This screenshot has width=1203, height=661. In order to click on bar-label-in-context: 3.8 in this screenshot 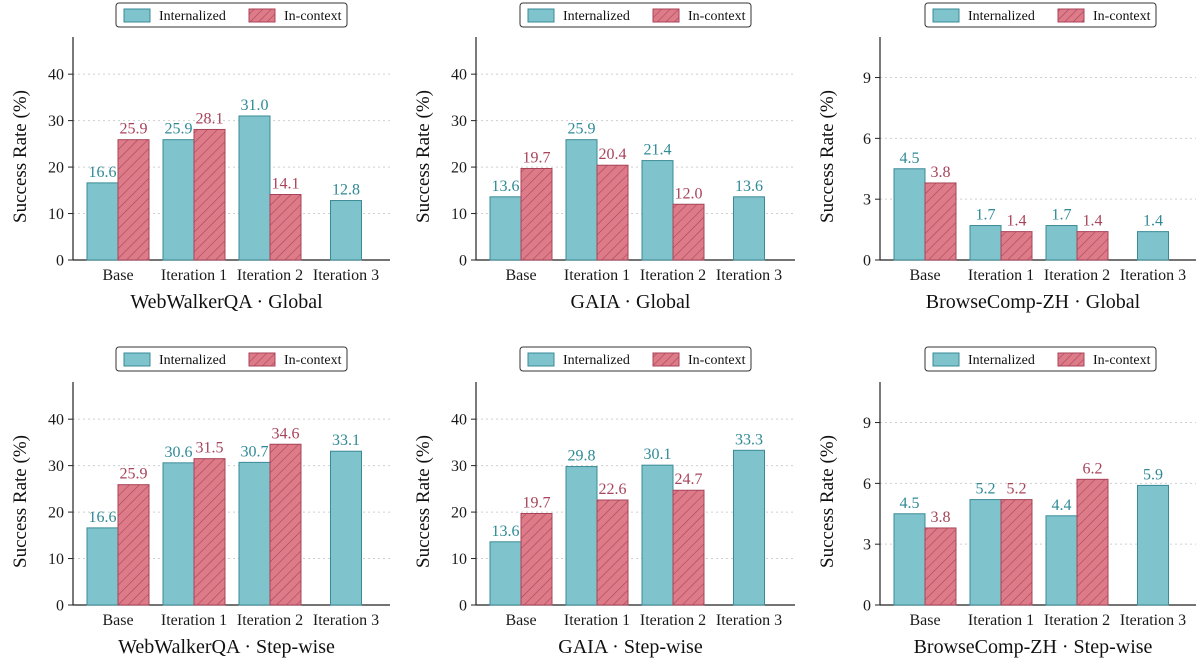, I will do `click(941, 517)`.